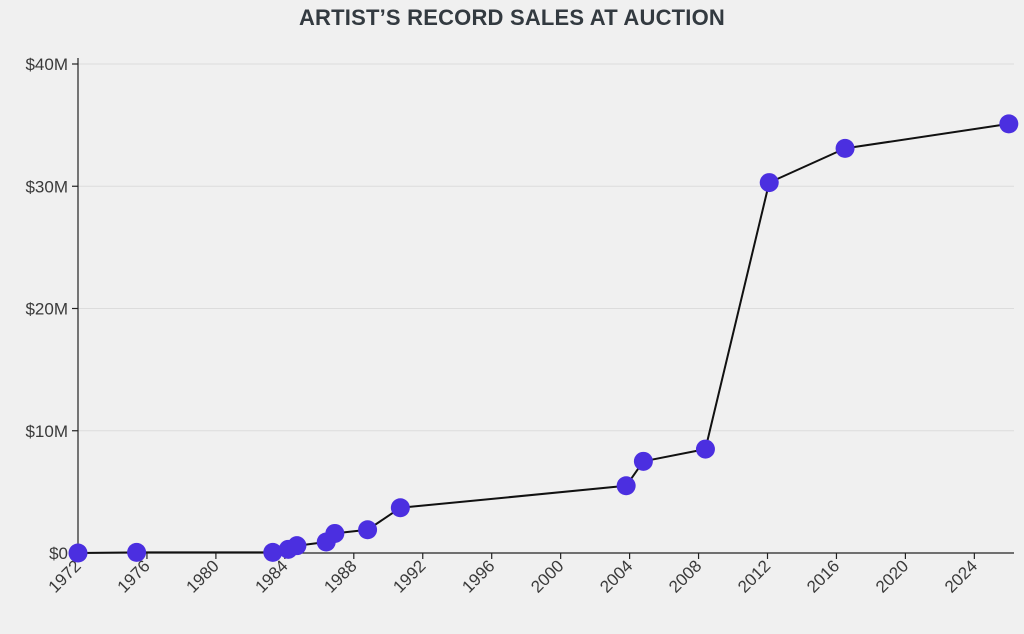 Image resolution: width=1024 pixels, height=634 pixels. Describe the element at coordinates (754, 576) in the screenshot. I see `x-tick-label: 2012` at that location.